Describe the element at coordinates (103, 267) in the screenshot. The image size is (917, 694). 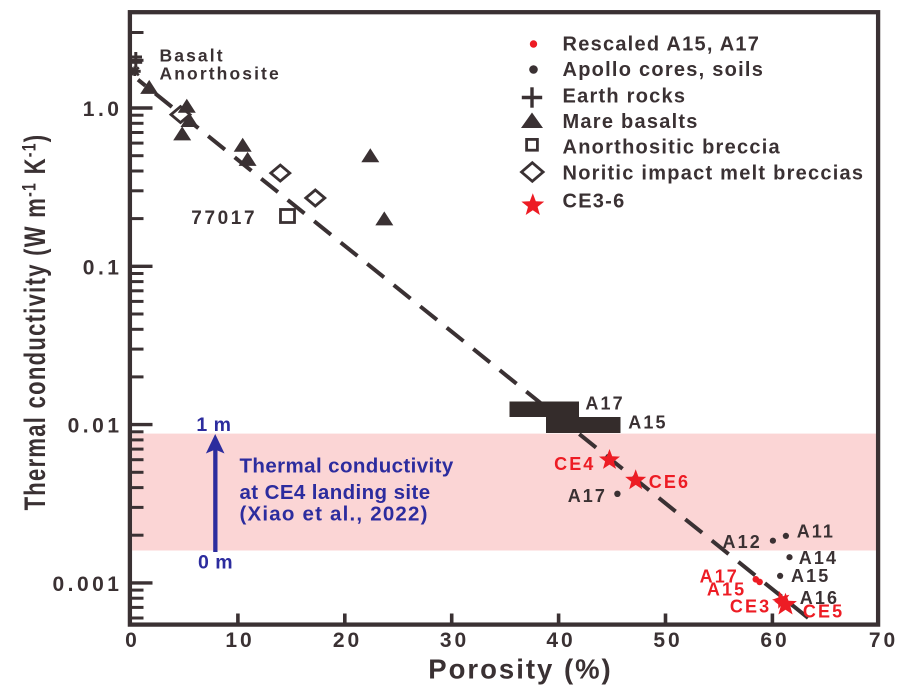
I see `svg-text: 0.1` at that location.